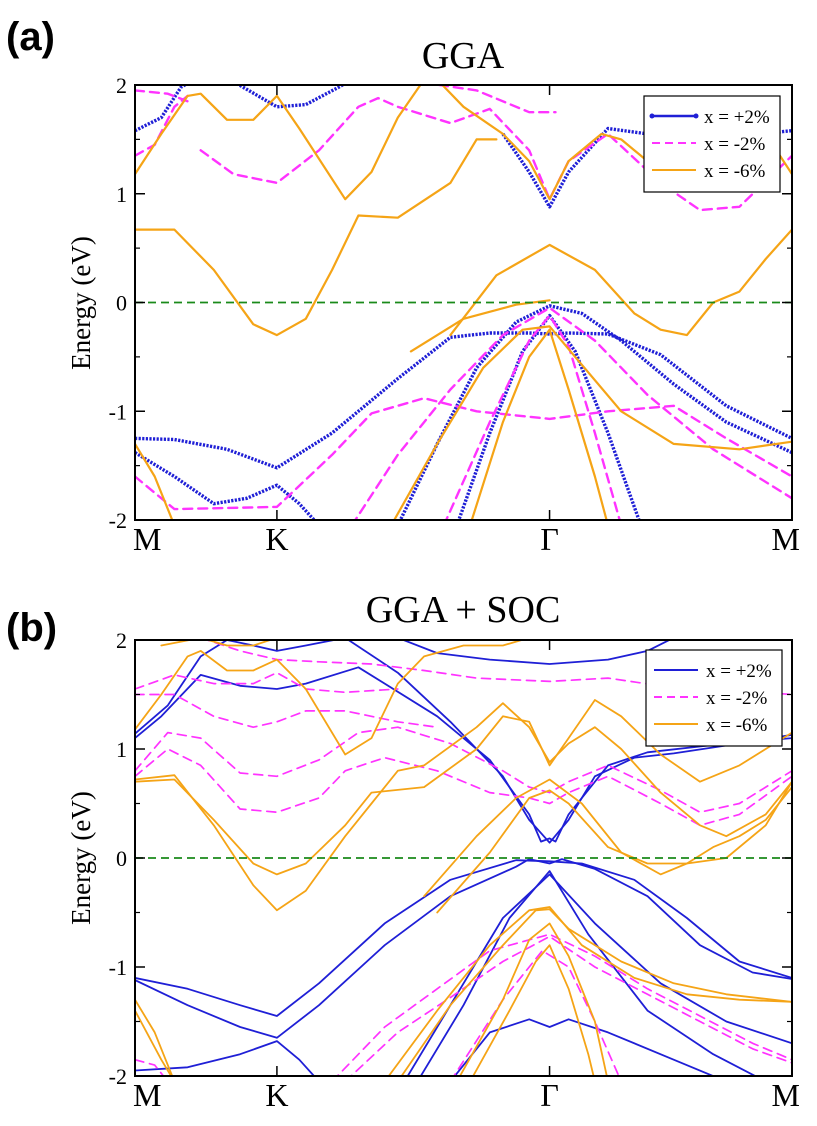 This screenshot has height=1126, width=817. Describe the element at coordinates (30, 37) in the screenshot. I see `panel-a-letter: (a)` at that location.